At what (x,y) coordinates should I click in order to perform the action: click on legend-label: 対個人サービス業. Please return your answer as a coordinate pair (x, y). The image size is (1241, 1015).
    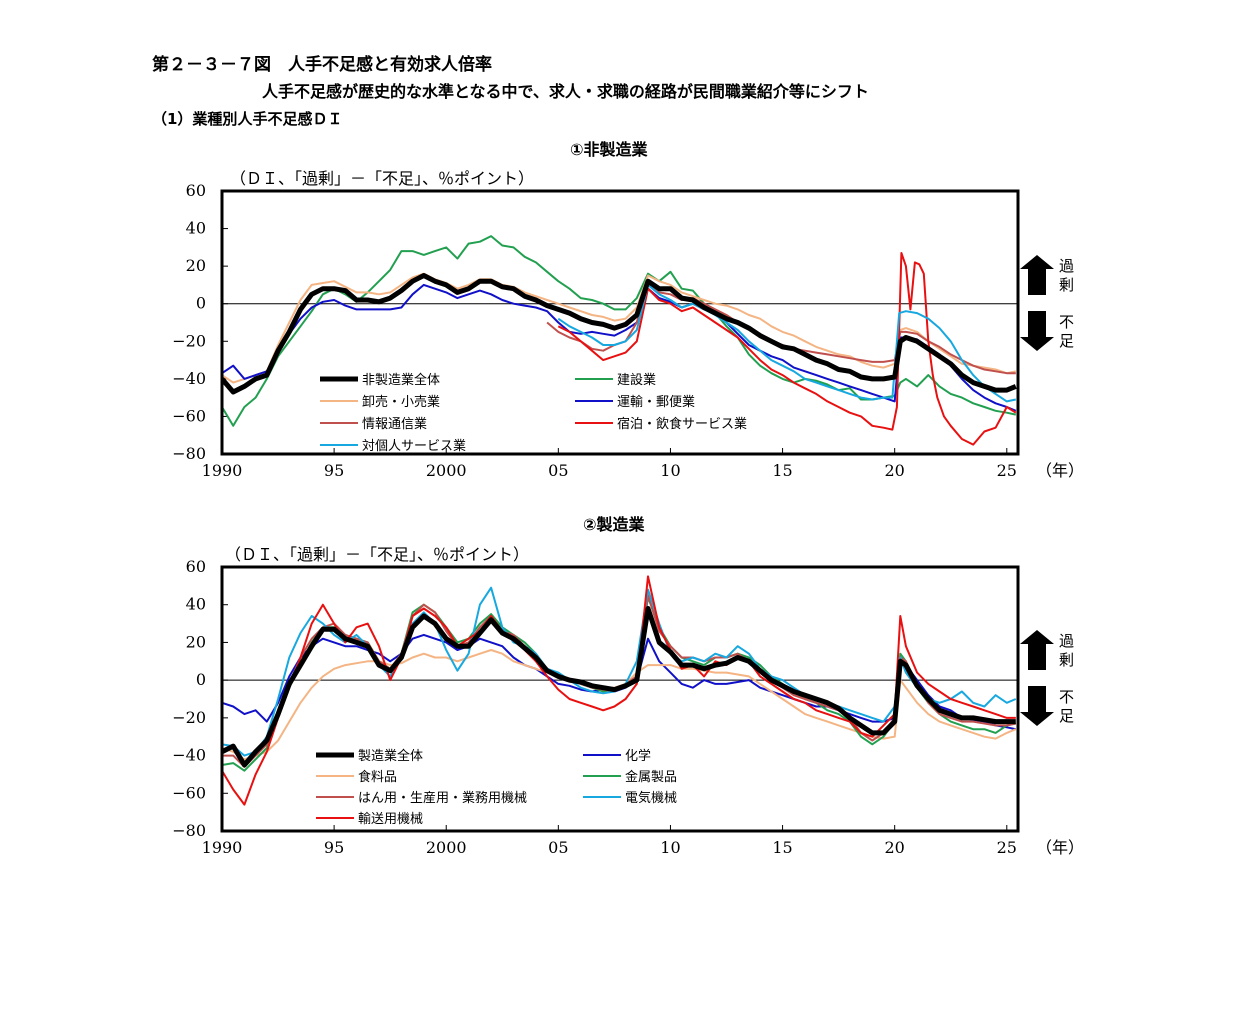
    Looking at the image, I should click on (414, 446).